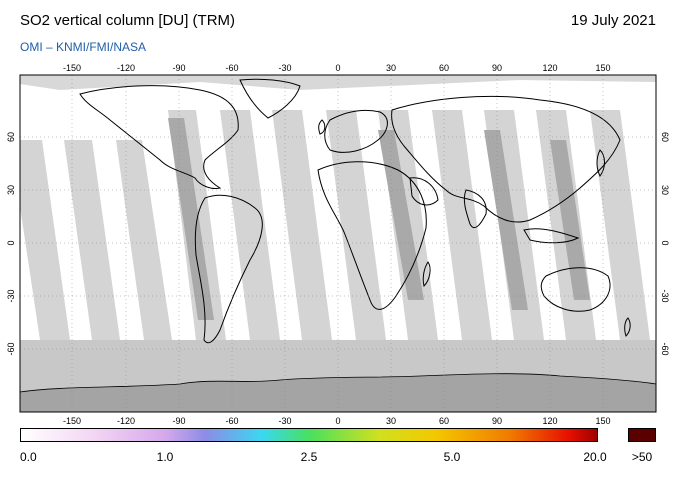 The height and width of the screenshot is (480, 676). I want to click on india-coast, so click(475, 209).